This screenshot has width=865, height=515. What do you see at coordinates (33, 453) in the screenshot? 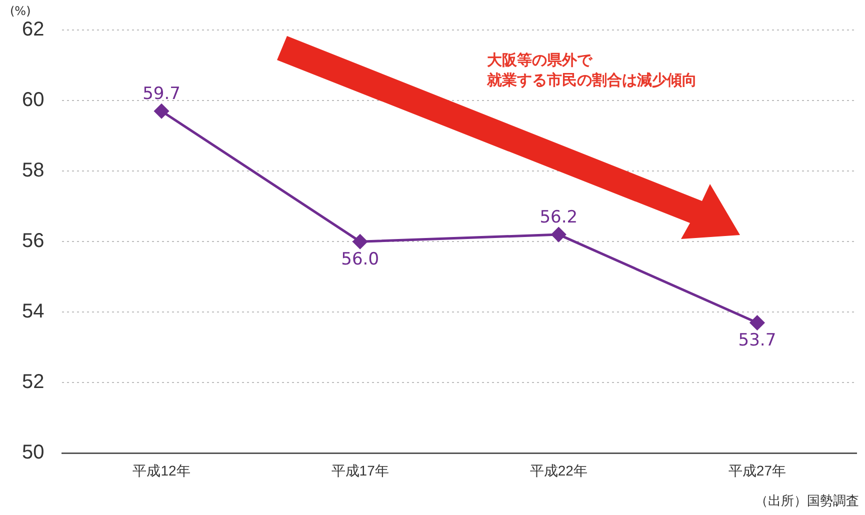
I see `y-tick-label: 50` at bounding box center [33, 453].